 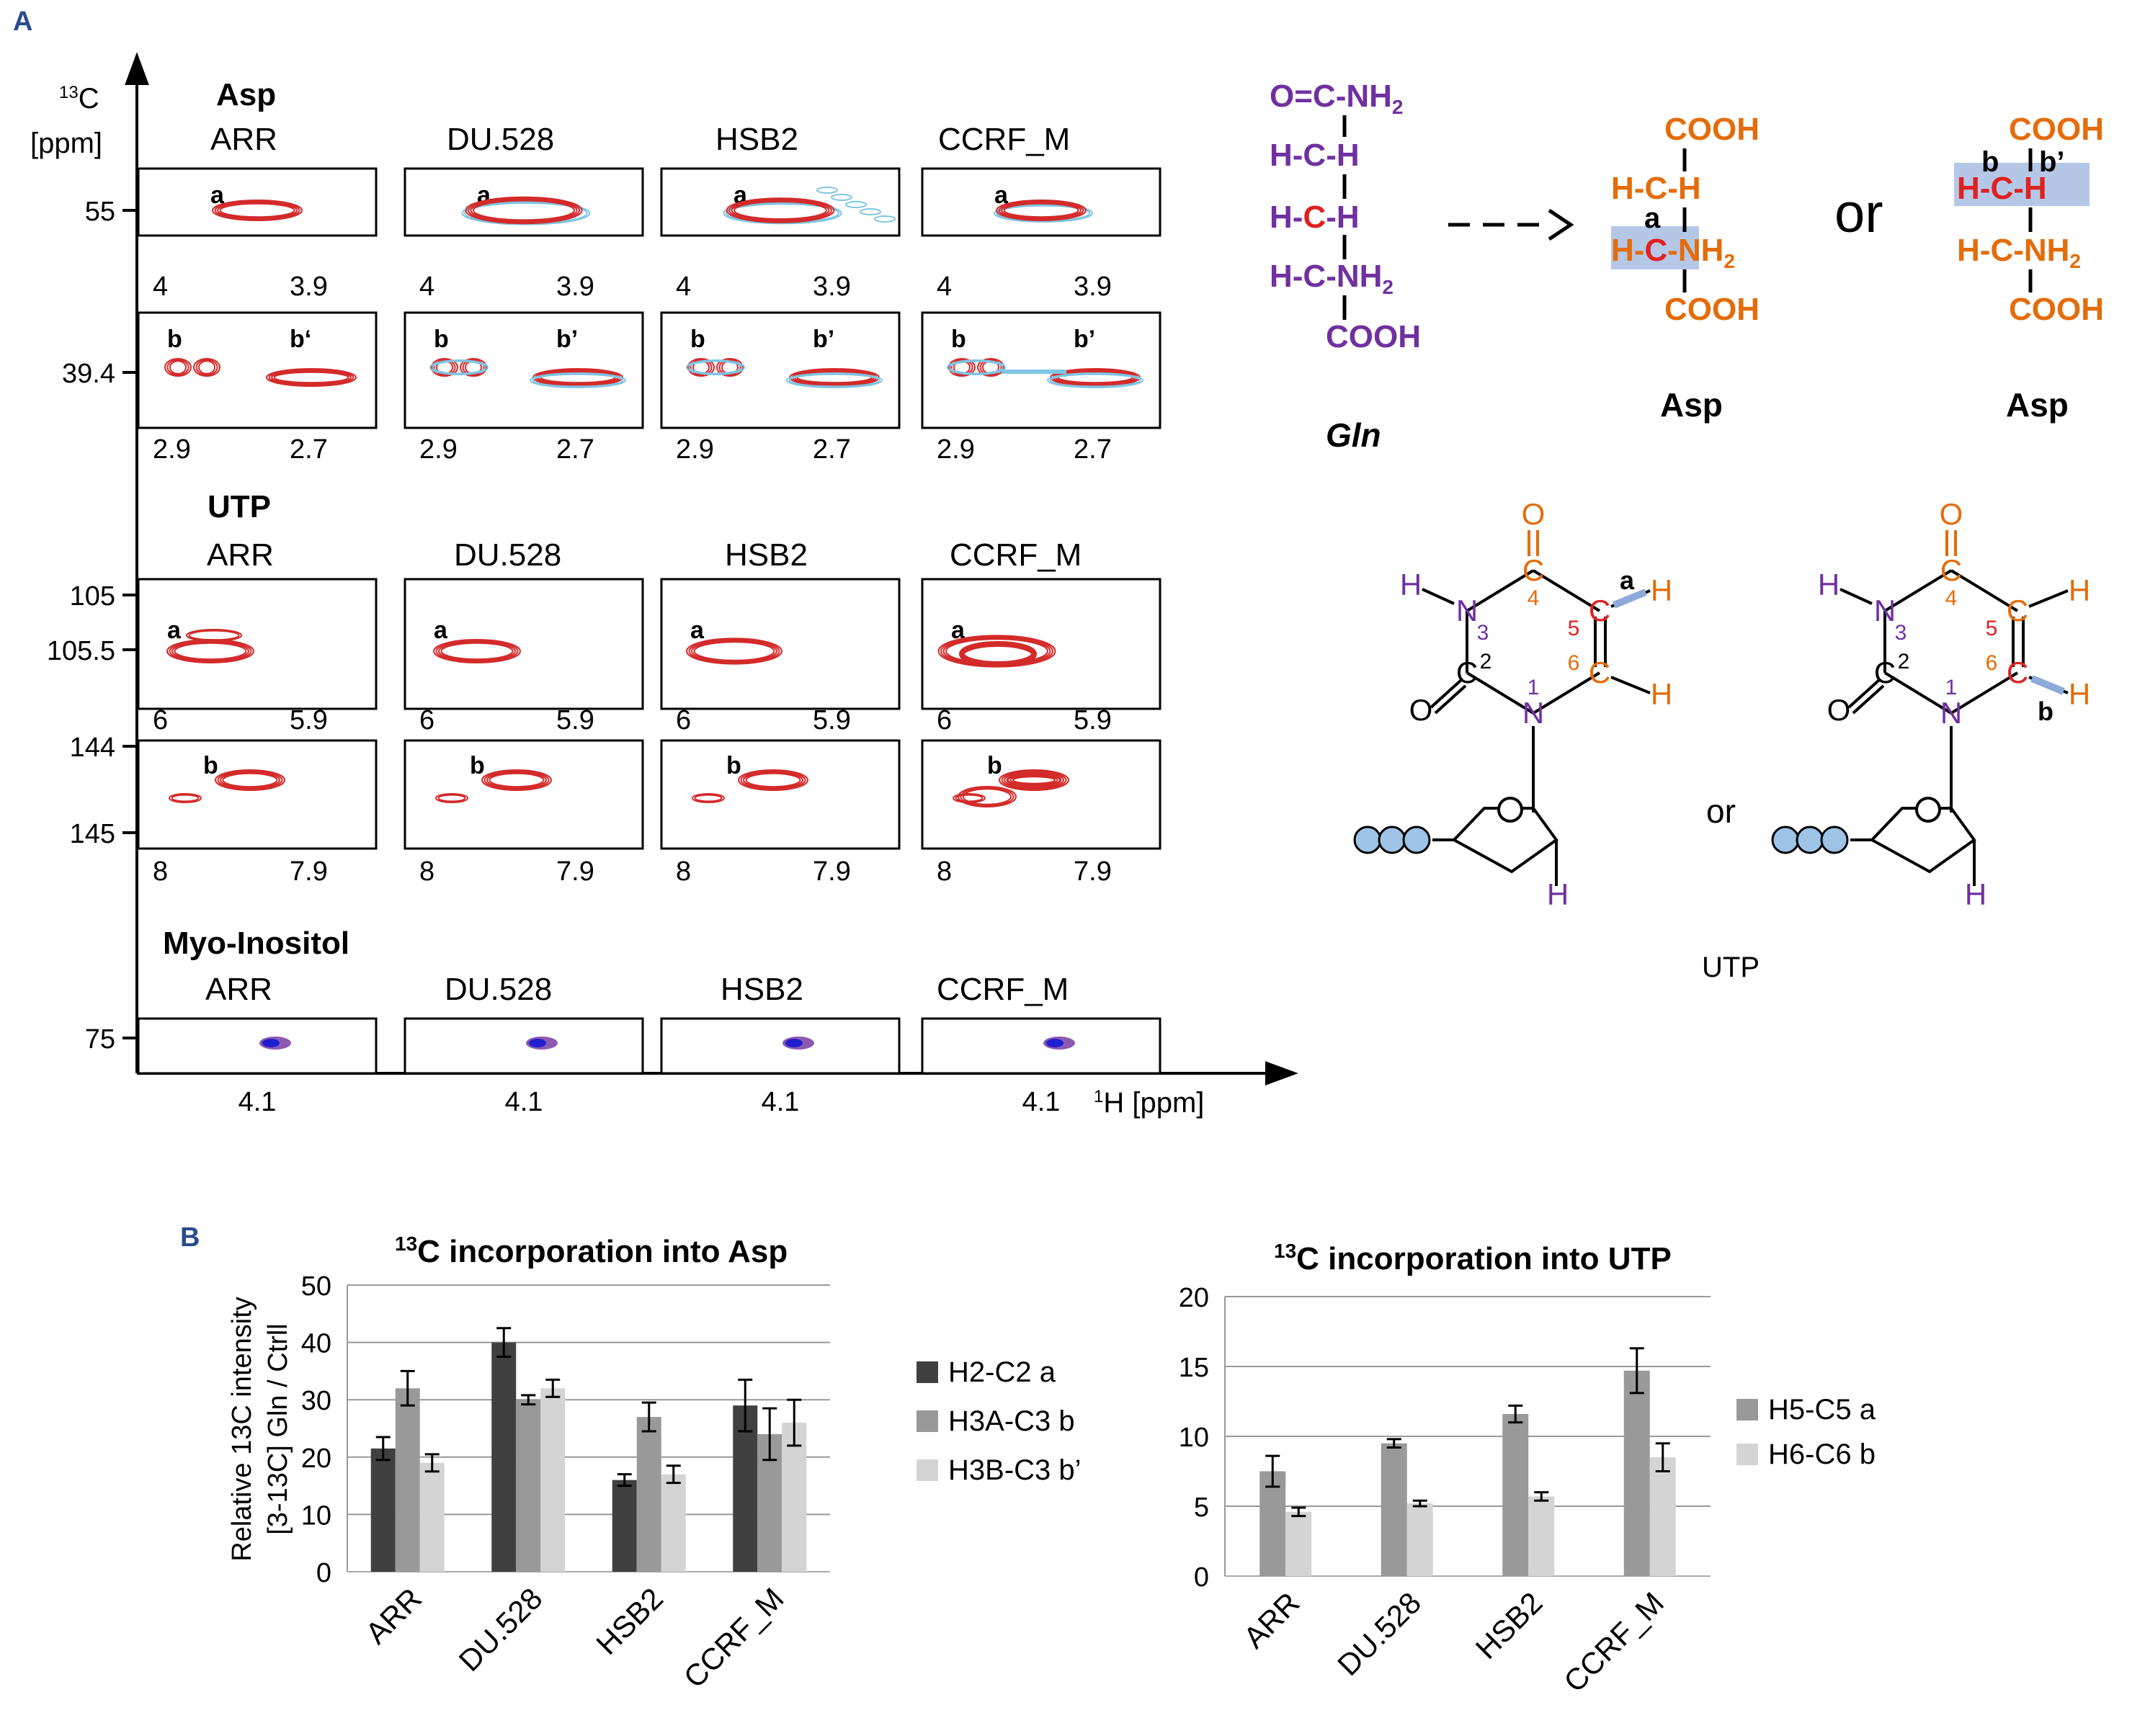 I want to click on asp2-row3-rest: -NH, so click(x=2041, y=250).